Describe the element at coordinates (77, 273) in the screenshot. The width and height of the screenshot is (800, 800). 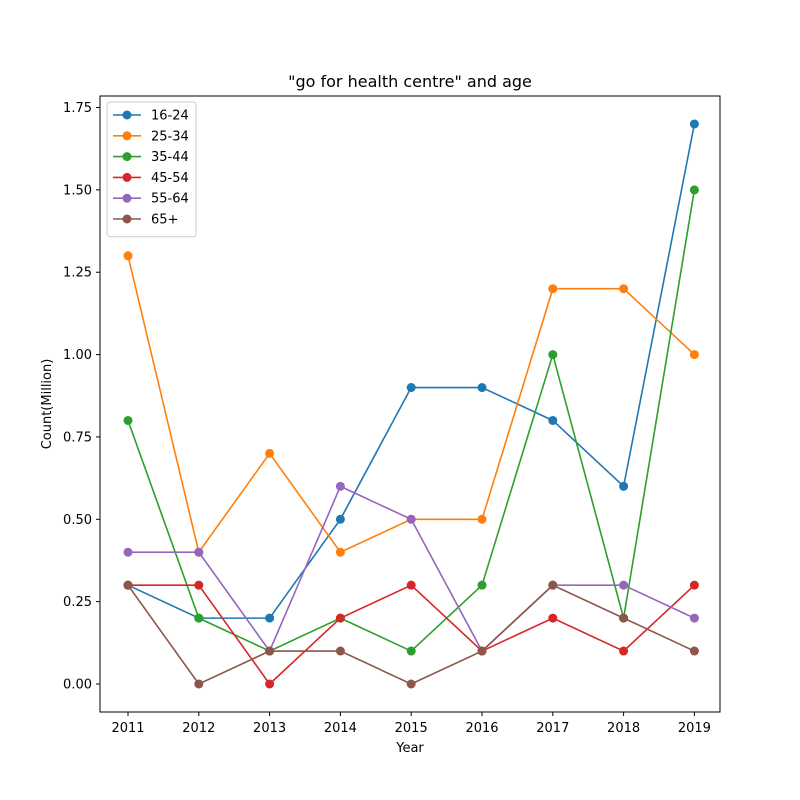
I see `y-tick-label: 1.25` at that location.